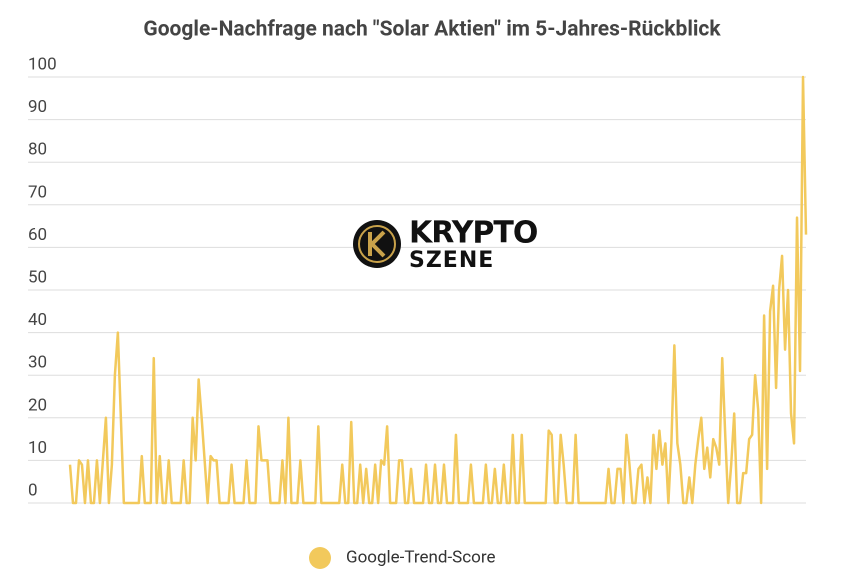 The image size is (841, 584). I want to click on y-tick-label: 80, so click(37, 150).